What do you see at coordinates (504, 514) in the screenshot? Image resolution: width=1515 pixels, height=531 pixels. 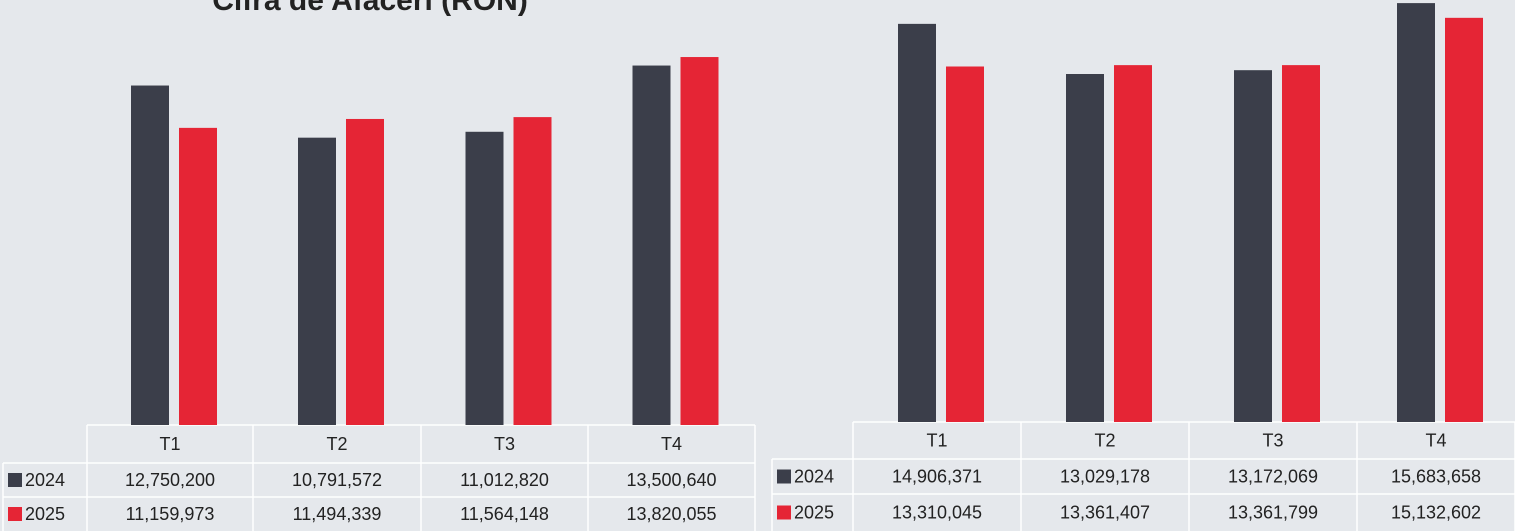 I see `data-label: 11,564,148` at bounding box center [504, 514].